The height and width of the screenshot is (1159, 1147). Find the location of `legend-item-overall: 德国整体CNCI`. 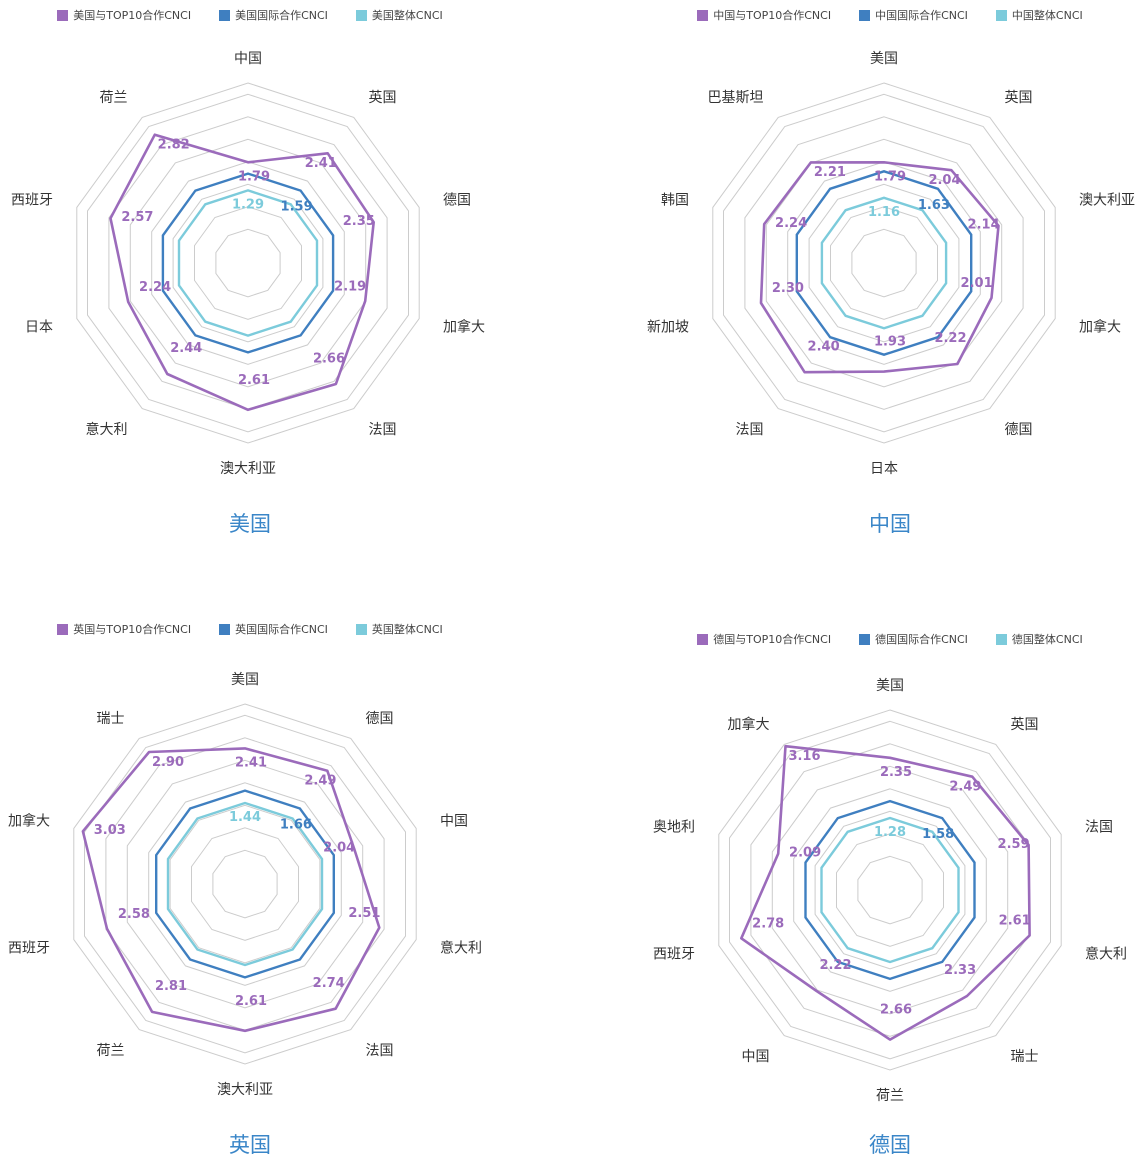

legend-item-overall: 德国整体CNCI is located at coordinates (1039, 639).